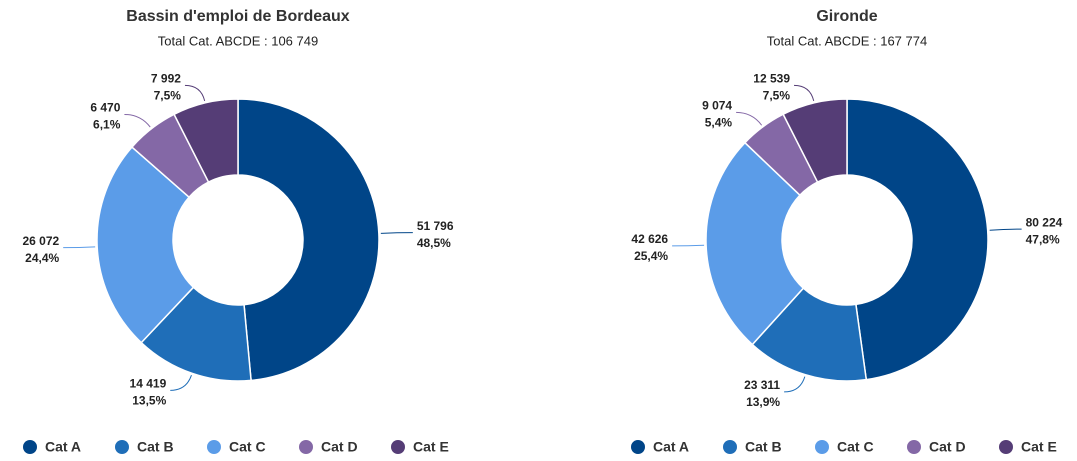  What do you see at coordinates (762, 385) in the screenshot?
I see `data-label-value: 23 311` at bounding box center [762, 385].